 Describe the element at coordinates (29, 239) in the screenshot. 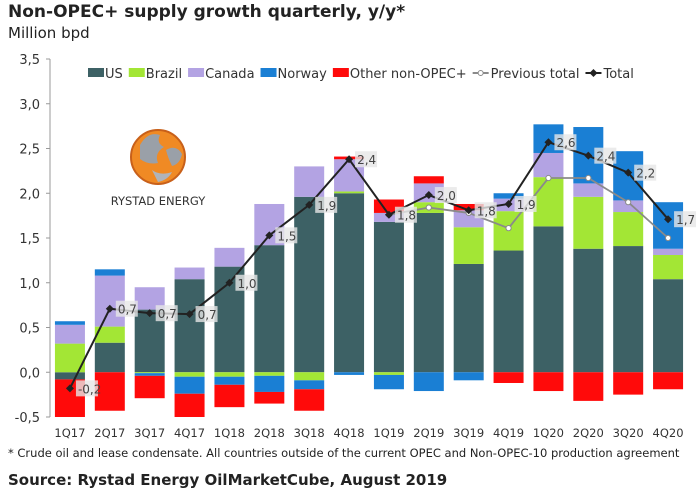

I see `y-tick-label: 1,5` at that location.